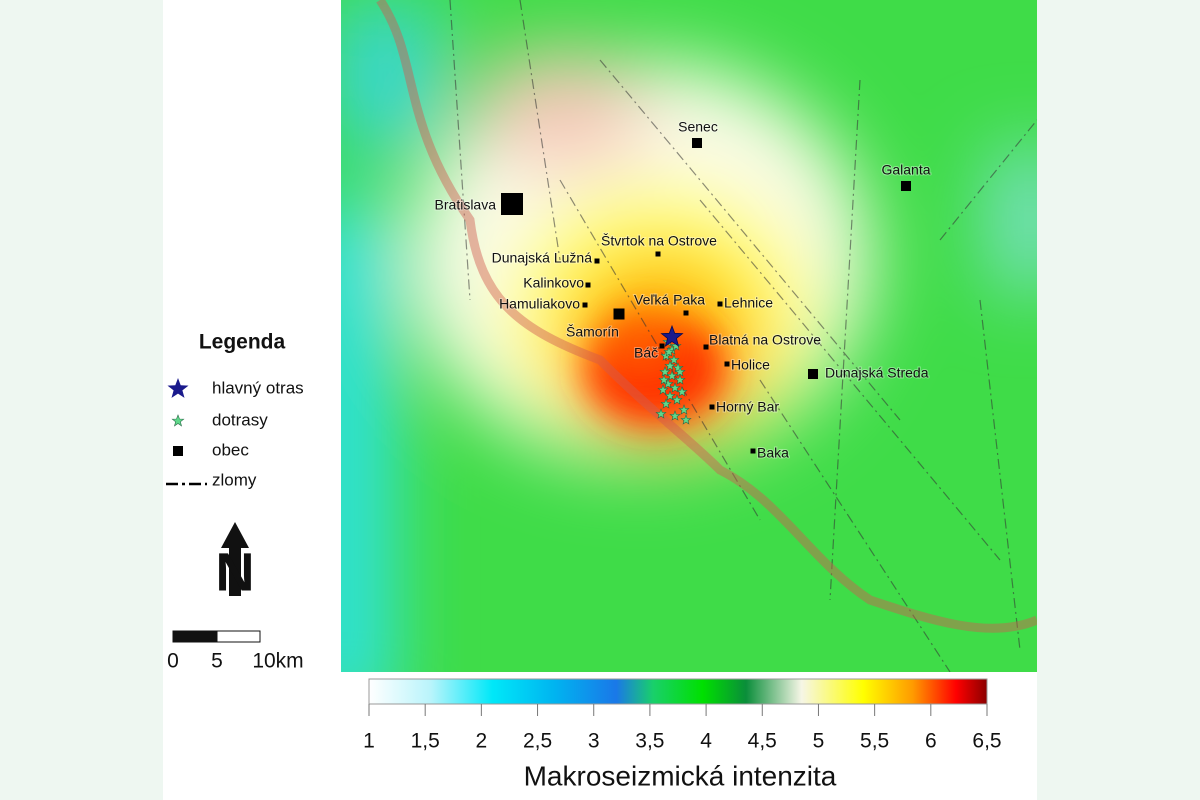  I want to click on colorbar-tick-label: 6, so click(931, 741).